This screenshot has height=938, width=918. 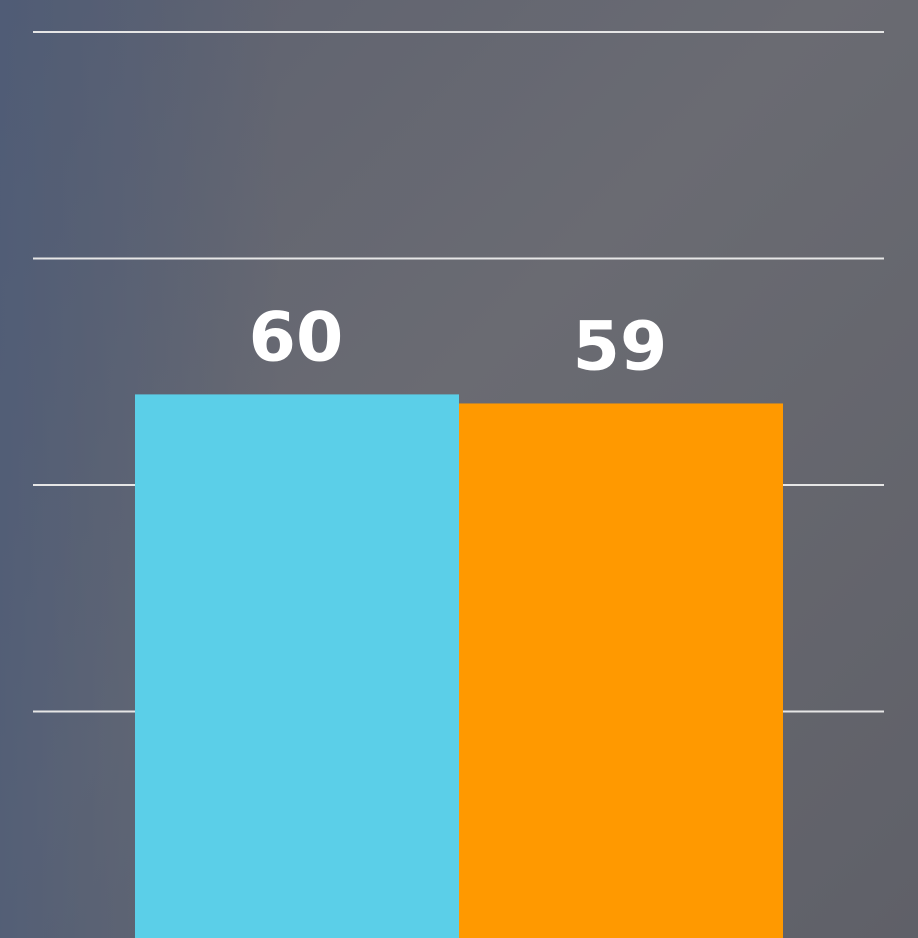 What do you see at coordinates (620, 346) in the screenshot?
I see `bar-value-label: 59` at bounding box center [620, 346].